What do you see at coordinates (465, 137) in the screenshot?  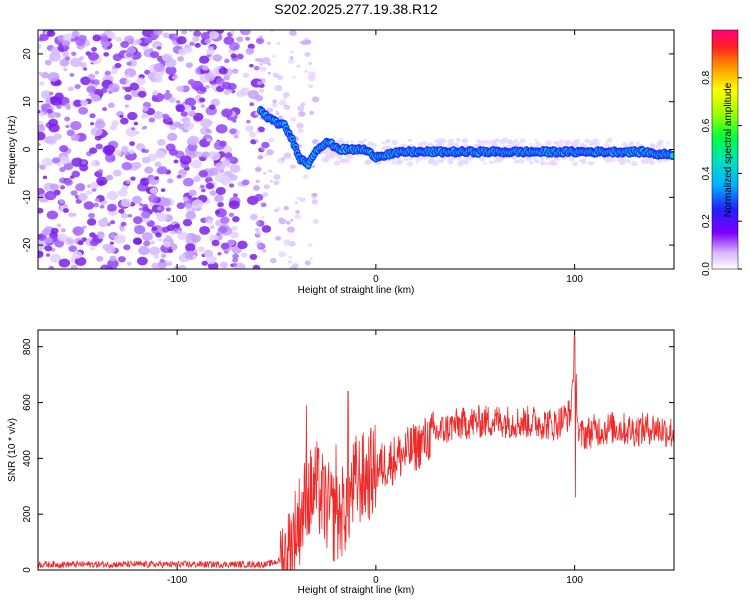 I see `spectrogram-signal` at bounding box center [465, 137].